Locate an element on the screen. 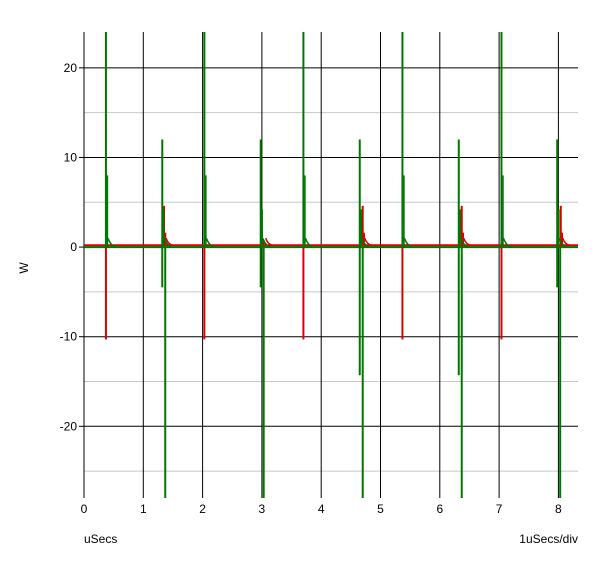 This screenshot has height=563, width=600. x-tick-label: 2 is located at coordinates (202, 509).